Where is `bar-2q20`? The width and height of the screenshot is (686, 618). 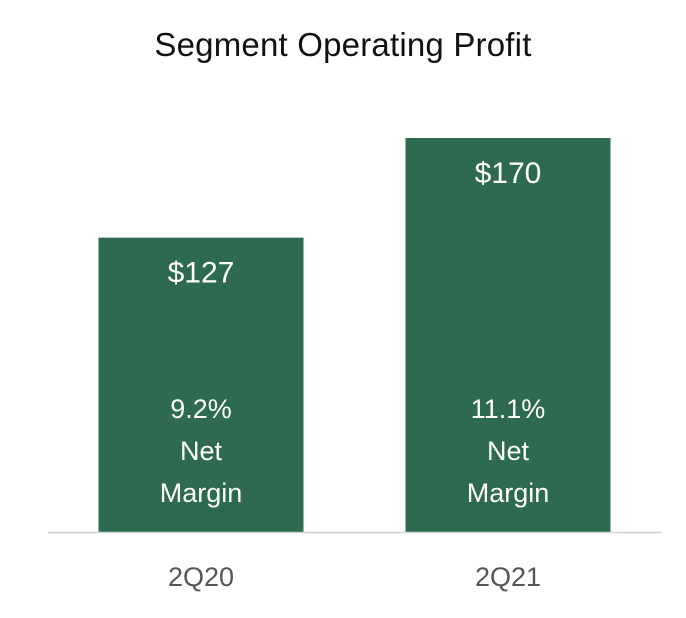
bar-2q20 is located at coordinates (201, 385).